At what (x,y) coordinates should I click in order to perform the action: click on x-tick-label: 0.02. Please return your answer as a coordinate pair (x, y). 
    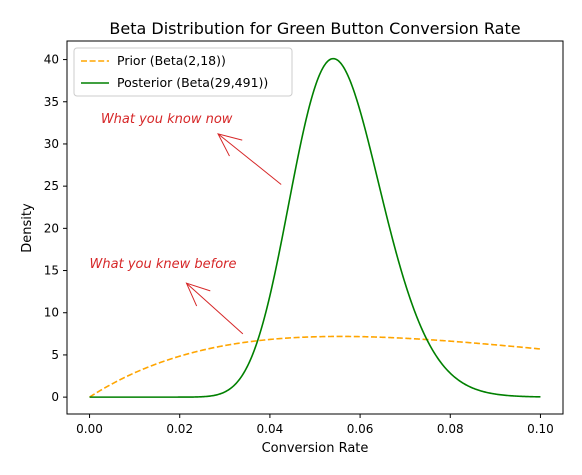
    Looking at the image, I should click on (179, 429).